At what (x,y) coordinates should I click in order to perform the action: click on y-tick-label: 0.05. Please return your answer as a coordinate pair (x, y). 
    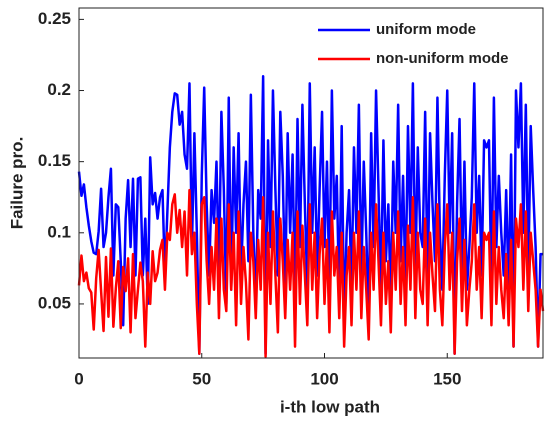
    Looking at the image, I should click on (54, 302).